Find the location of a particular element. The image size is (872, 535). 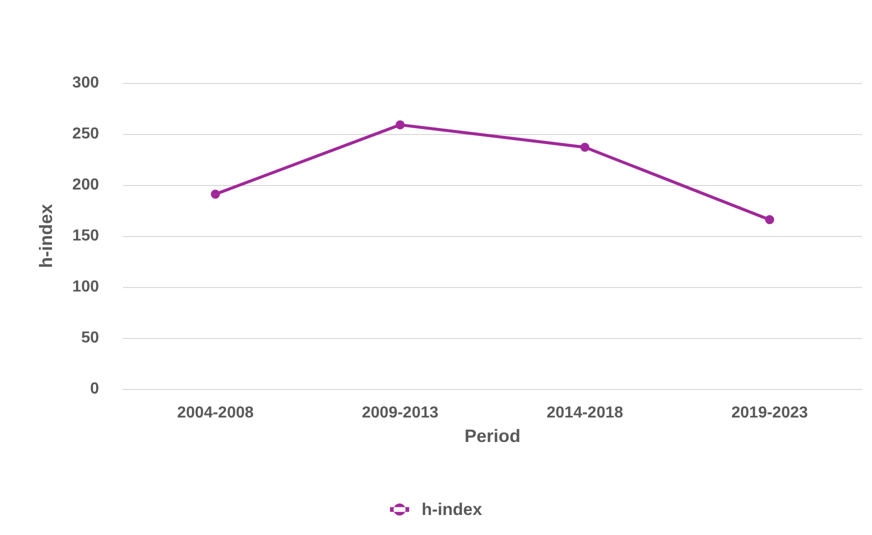

y-tick-label: 300 is located at coordinates (86, 83).